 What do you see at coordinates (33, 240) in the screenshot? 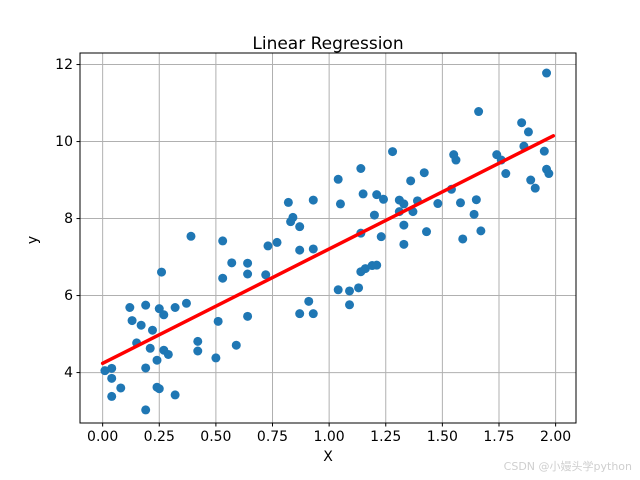
I see `y-axis-label: y` at bounding box center [33, 240].